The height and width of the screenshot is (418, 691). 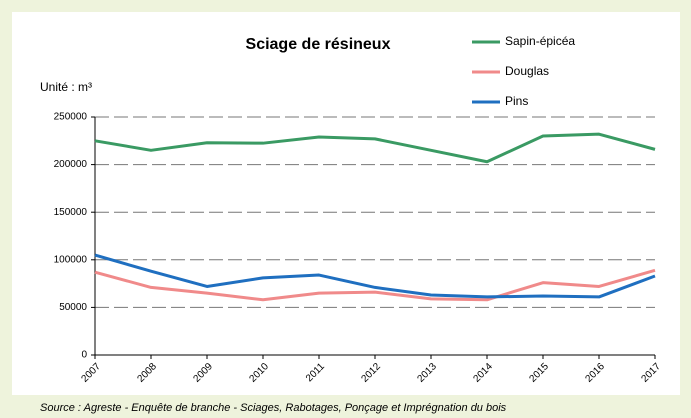 What do you see at coordinates (66, 87) in the screenshot?
I see `y-axis-label: Unité : m³` at bounding box center [66, 87].